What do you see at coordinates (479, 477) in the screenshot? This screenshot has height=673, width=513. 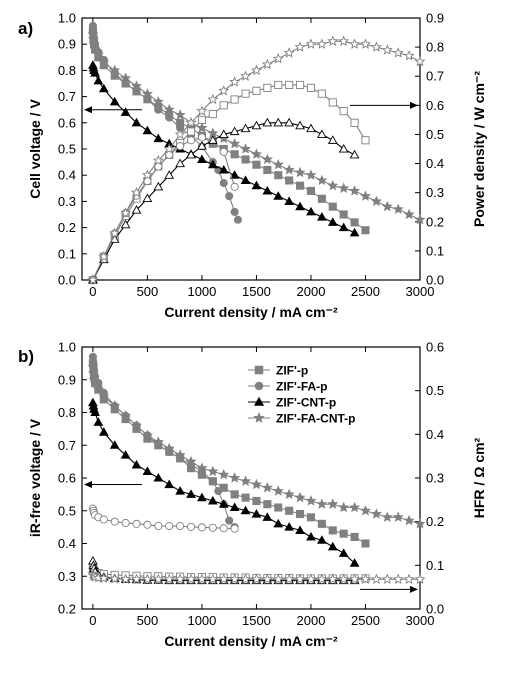 I see `y-right-axis-label: HFR / Ω cm²` at bounding box center [479, 477].